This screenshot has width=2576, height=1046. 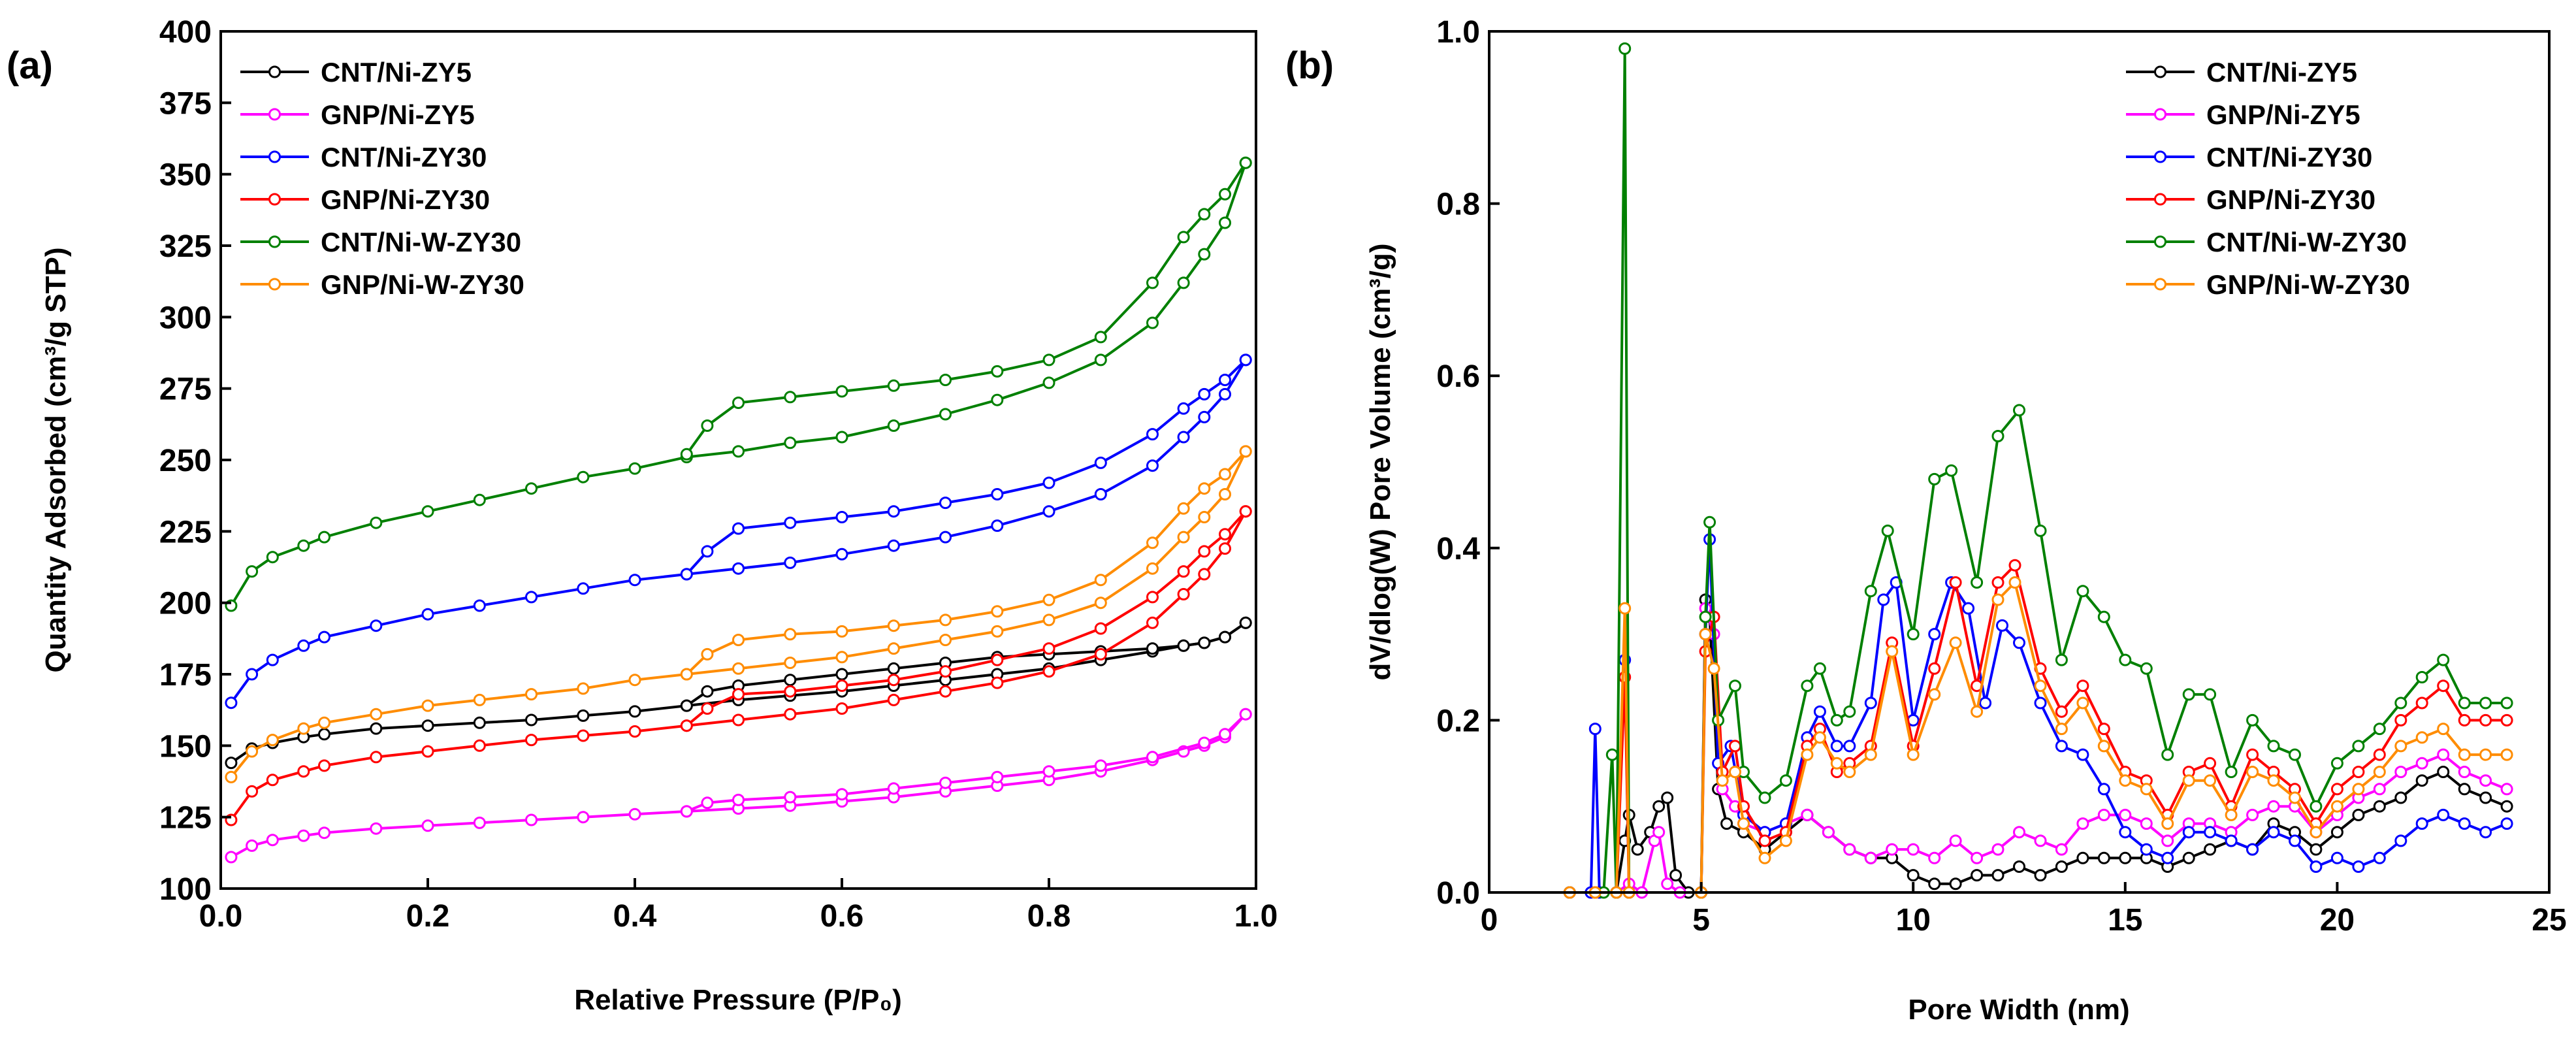 I want to click on legend-label: GNP/Ni-W-ZY30, so click(x=2308, y=284).